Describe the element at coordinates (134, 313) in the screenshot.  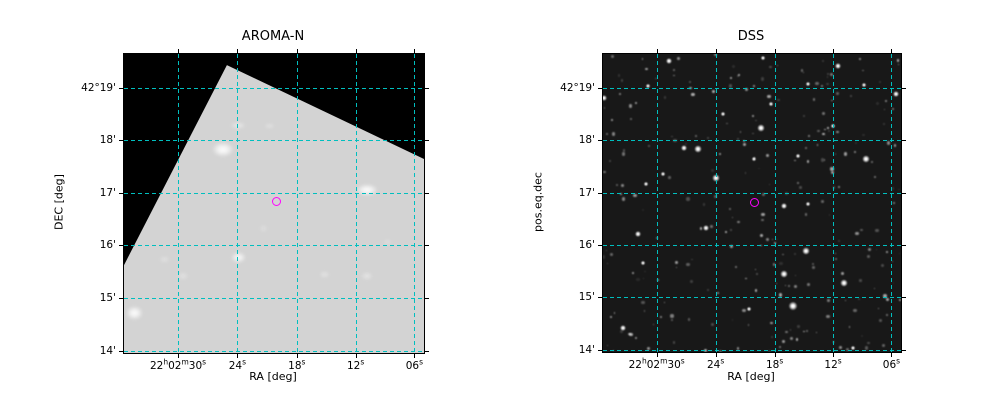
I see `bright-source-blob` at that location.